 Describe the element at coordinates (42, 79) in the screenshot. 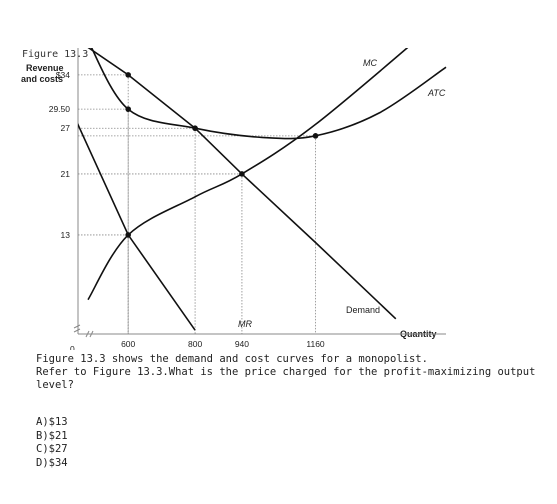

I see `y-axis-title-line-2: and costs` at that location.